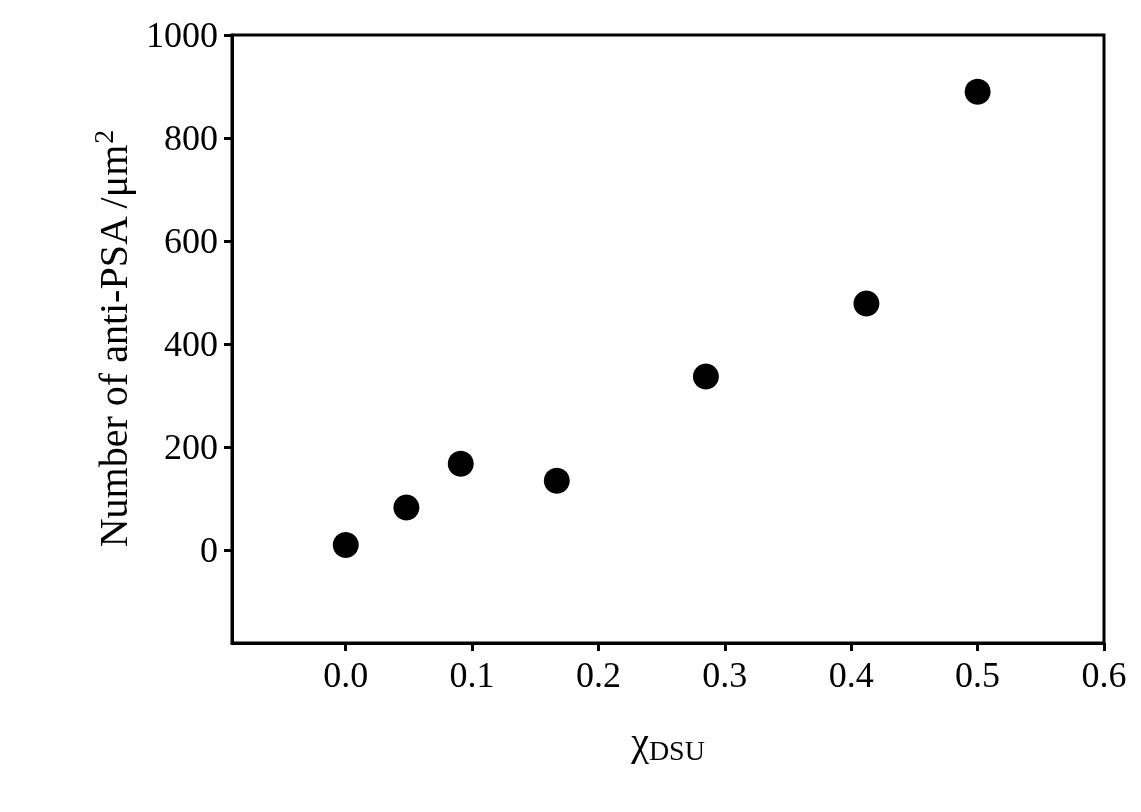  I want to click on x-tick-label: 0.0, so click(346, 675).